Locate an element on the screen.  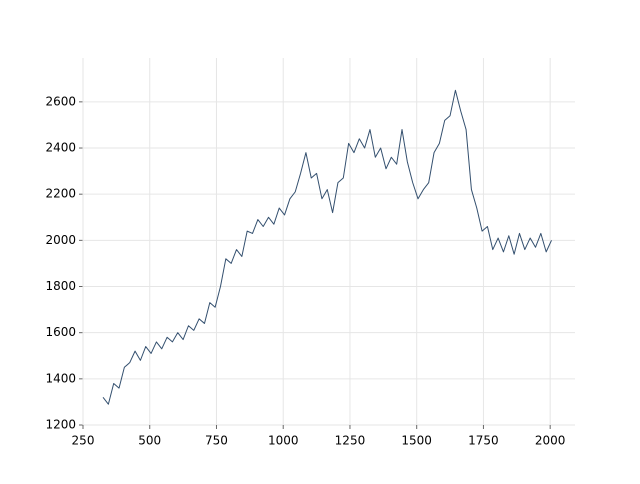
x-tick-label: 500 is located at coordinates (149, 441).